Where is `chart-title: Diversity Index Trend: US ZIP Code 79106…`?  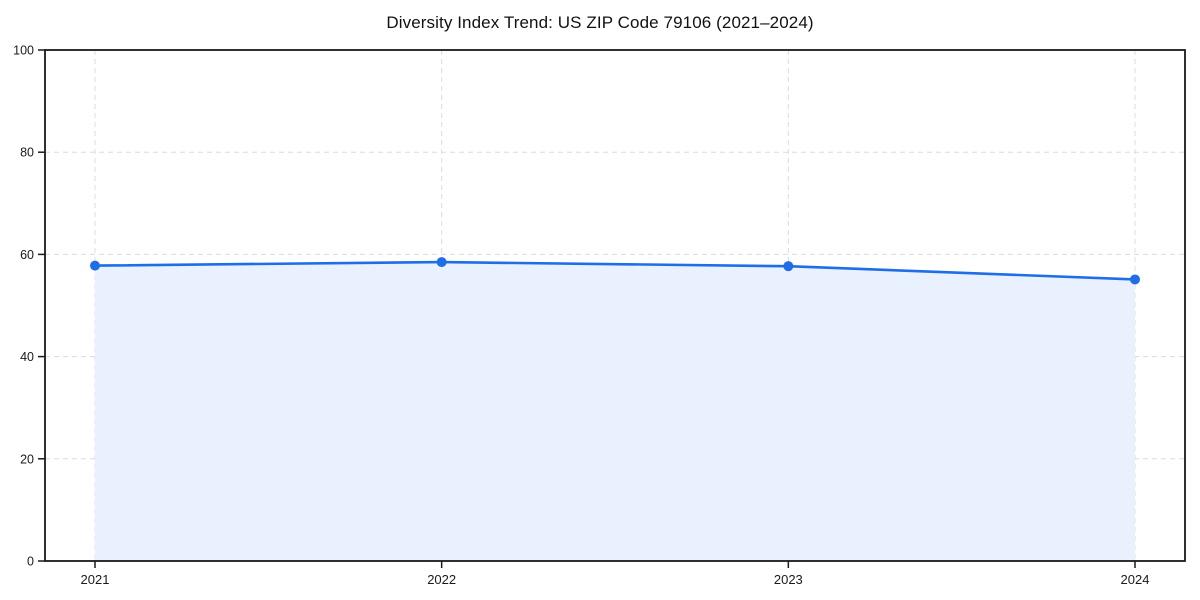 chart-title: Diversity Index Trend: US ZIP Code 79106… is located at coordinates (600, 22).